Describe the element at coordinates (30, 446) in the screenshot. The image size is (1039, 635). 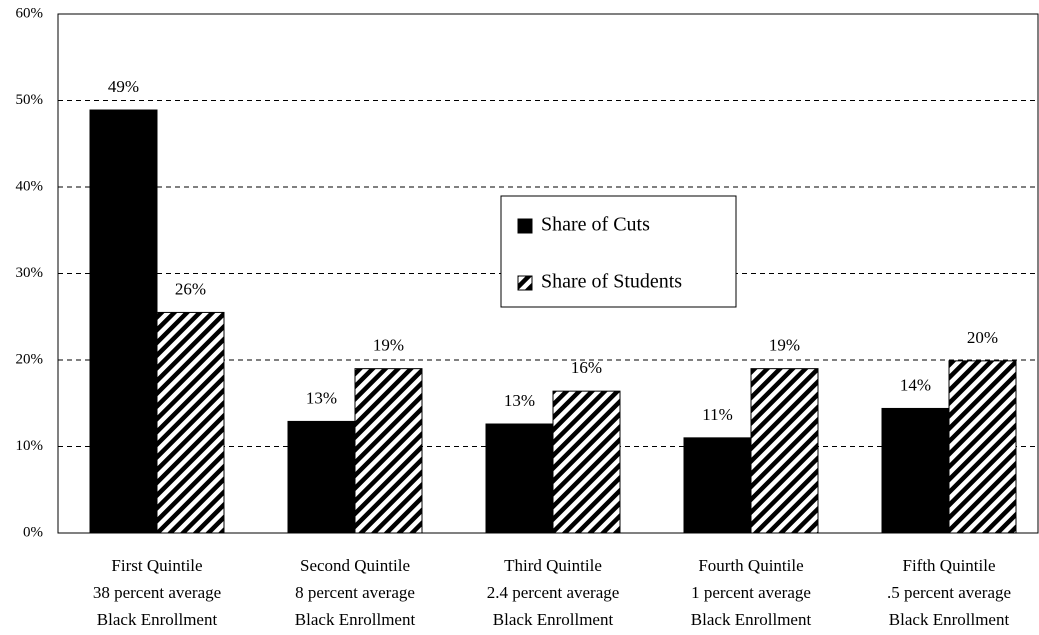
I see `y-tick-label: 10%` at that location.